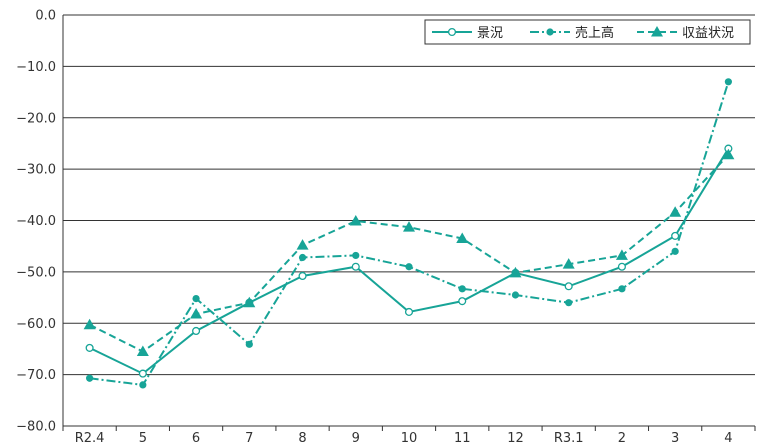 The width and height of the screenshot is (757, 446). Describe the element at coordinates (196, 438) in the screenshot. I see `x-tick-label: 6` at that location.